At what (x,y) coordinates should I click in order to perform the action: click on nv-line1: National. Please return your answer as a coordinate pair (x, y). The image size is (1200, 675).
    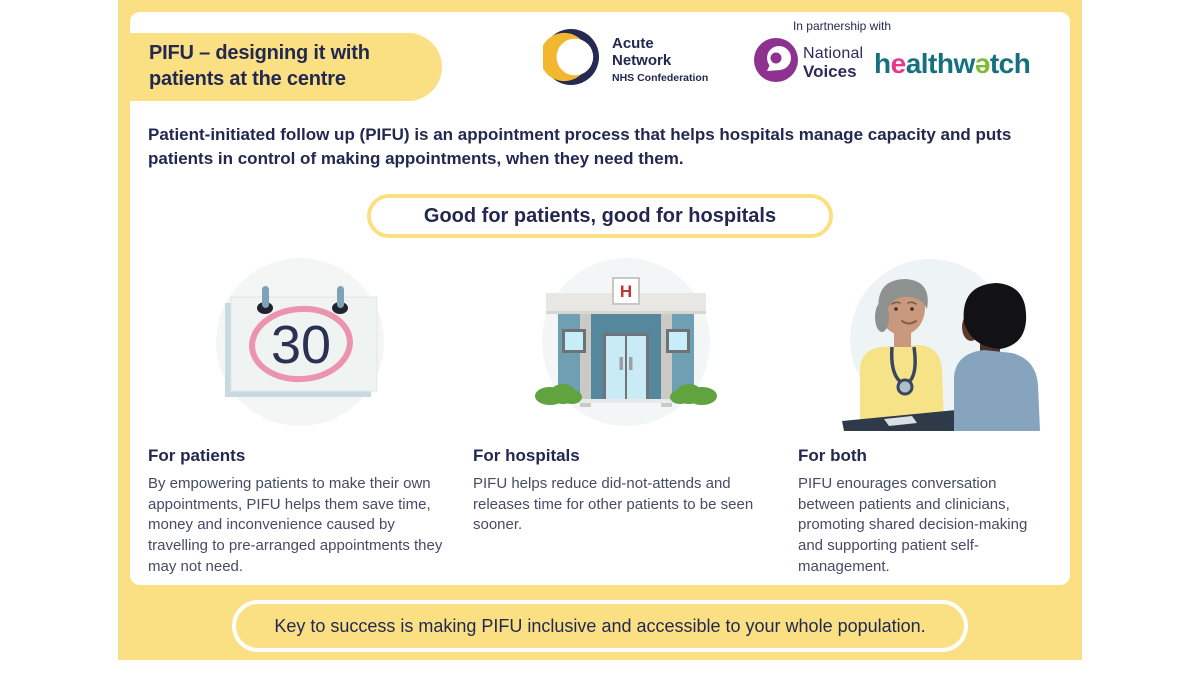
    Looking at the image, I should click on (833, 53).